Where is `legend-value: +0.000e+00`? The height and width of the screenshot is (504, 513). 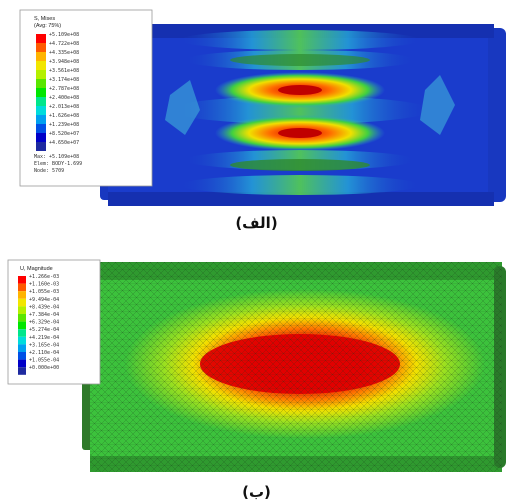
legend-value: +0.000e+00 is located at coordinates (44, 368).